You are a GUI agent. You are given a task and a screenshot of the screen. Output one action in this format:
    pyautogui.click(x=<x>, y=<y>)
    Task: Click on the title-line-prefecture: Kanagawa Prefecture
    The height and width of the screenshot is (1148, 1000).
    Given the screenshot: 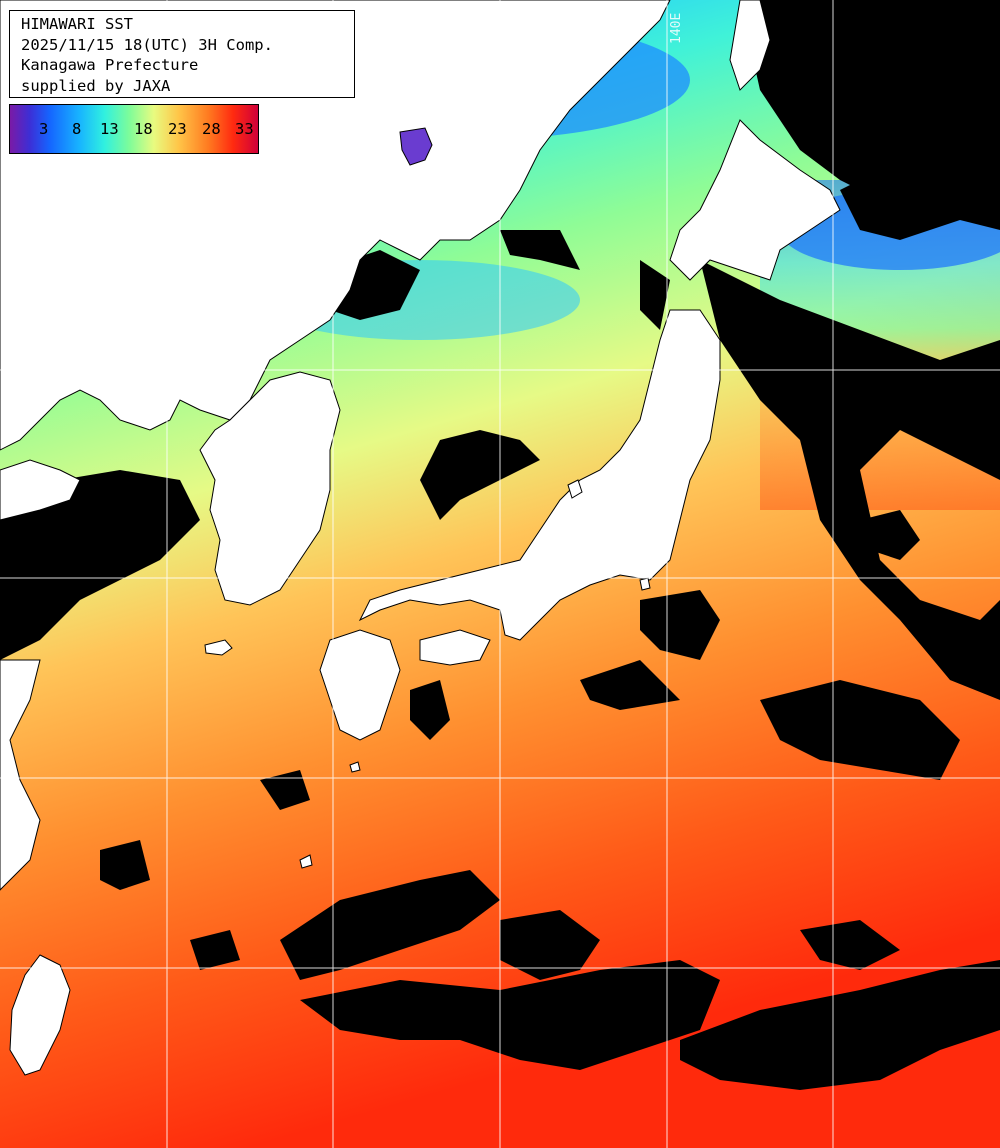 What is the action you would take?
    pyautogui.click(x=110, y=65)
    